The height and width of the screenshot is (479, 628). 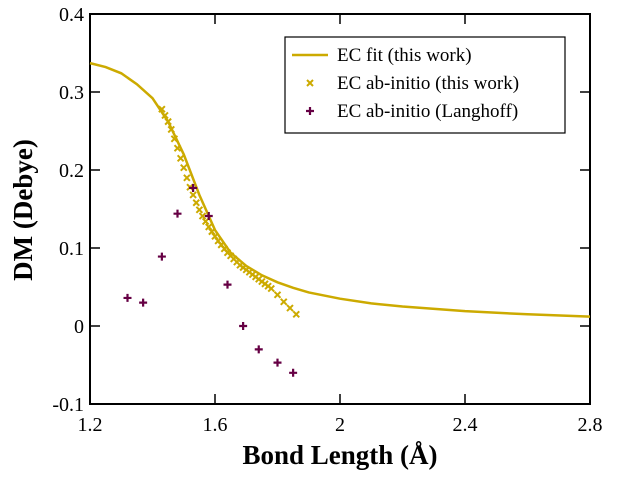 I want to click on x-tick-label: 1.2, so click(x=90, y=425).